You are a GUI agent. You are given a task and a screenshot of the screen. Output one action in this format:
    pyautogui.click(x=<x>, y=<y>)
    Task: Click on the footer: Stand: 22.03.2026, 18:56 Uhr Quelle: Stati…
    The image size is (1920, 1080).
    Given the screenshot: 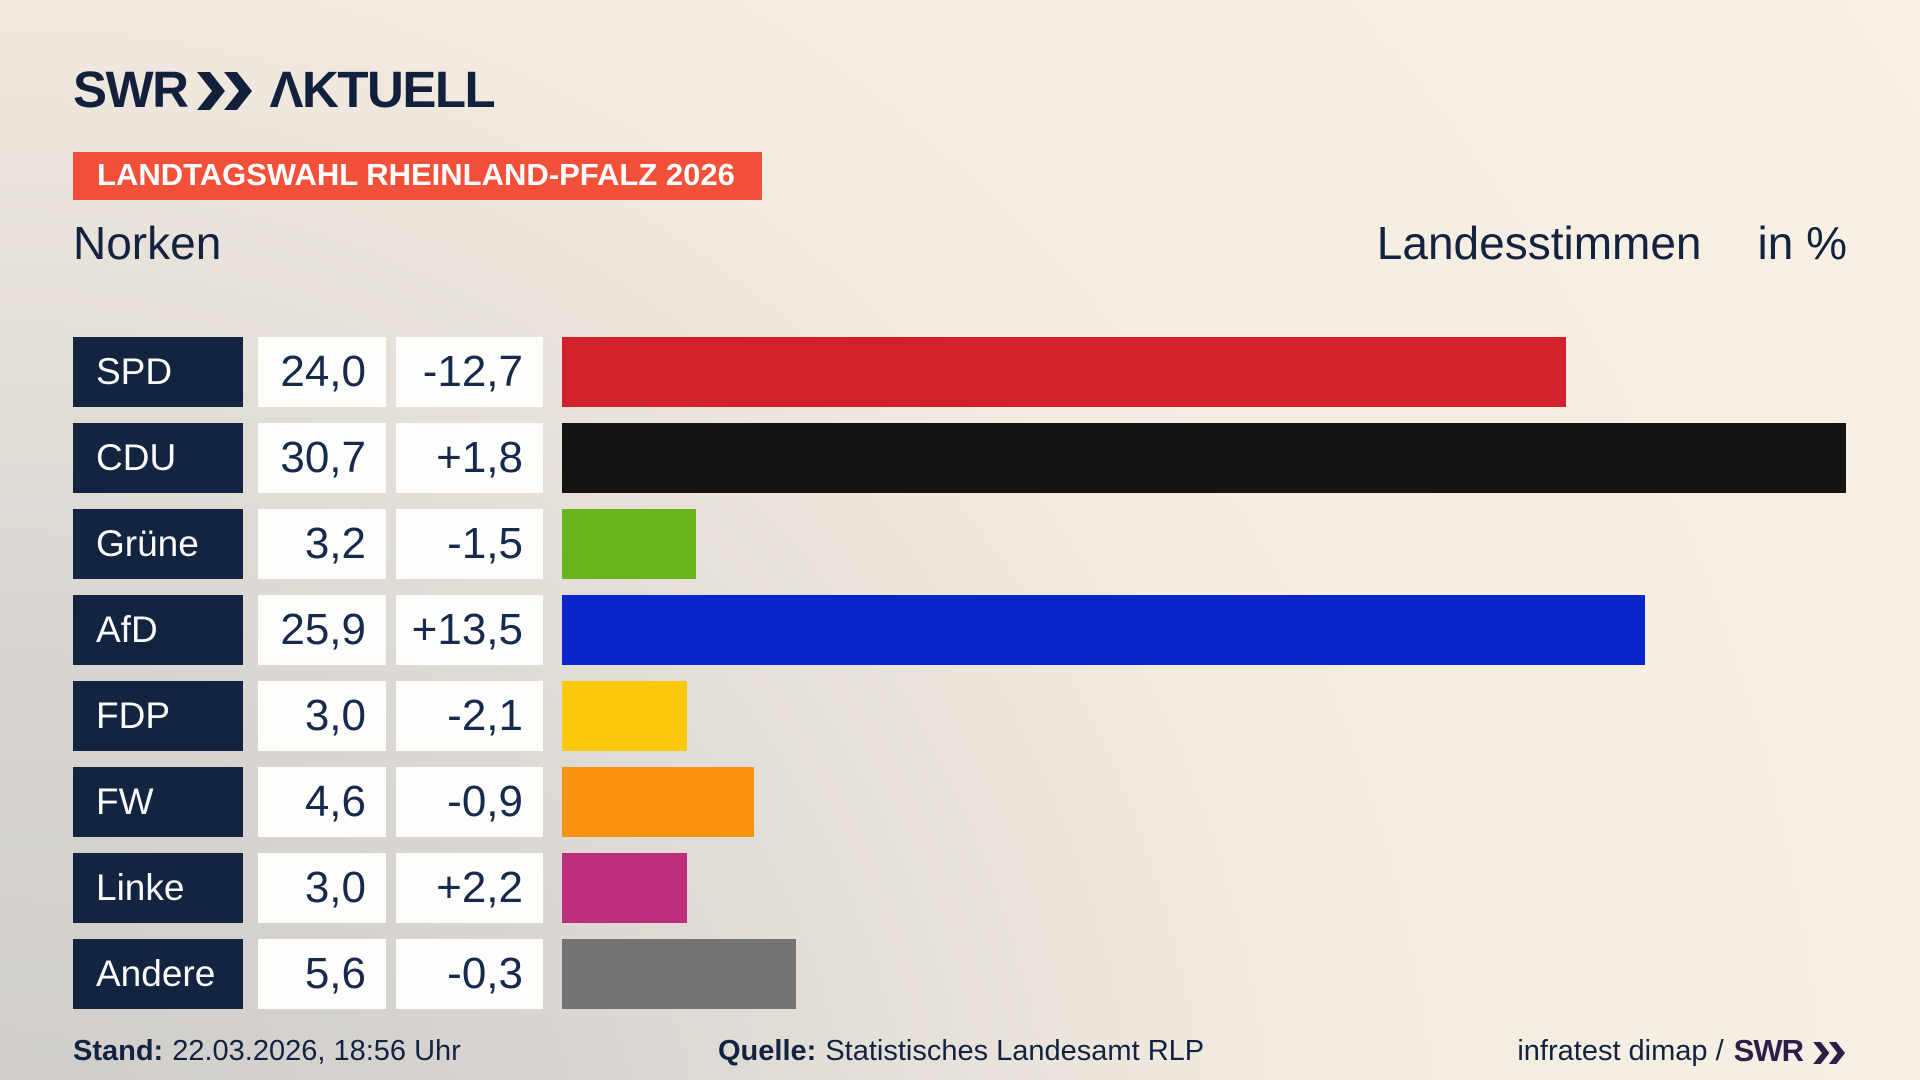 What is the action you would take?
    pyautogui.click(x=960, y=1051)
    